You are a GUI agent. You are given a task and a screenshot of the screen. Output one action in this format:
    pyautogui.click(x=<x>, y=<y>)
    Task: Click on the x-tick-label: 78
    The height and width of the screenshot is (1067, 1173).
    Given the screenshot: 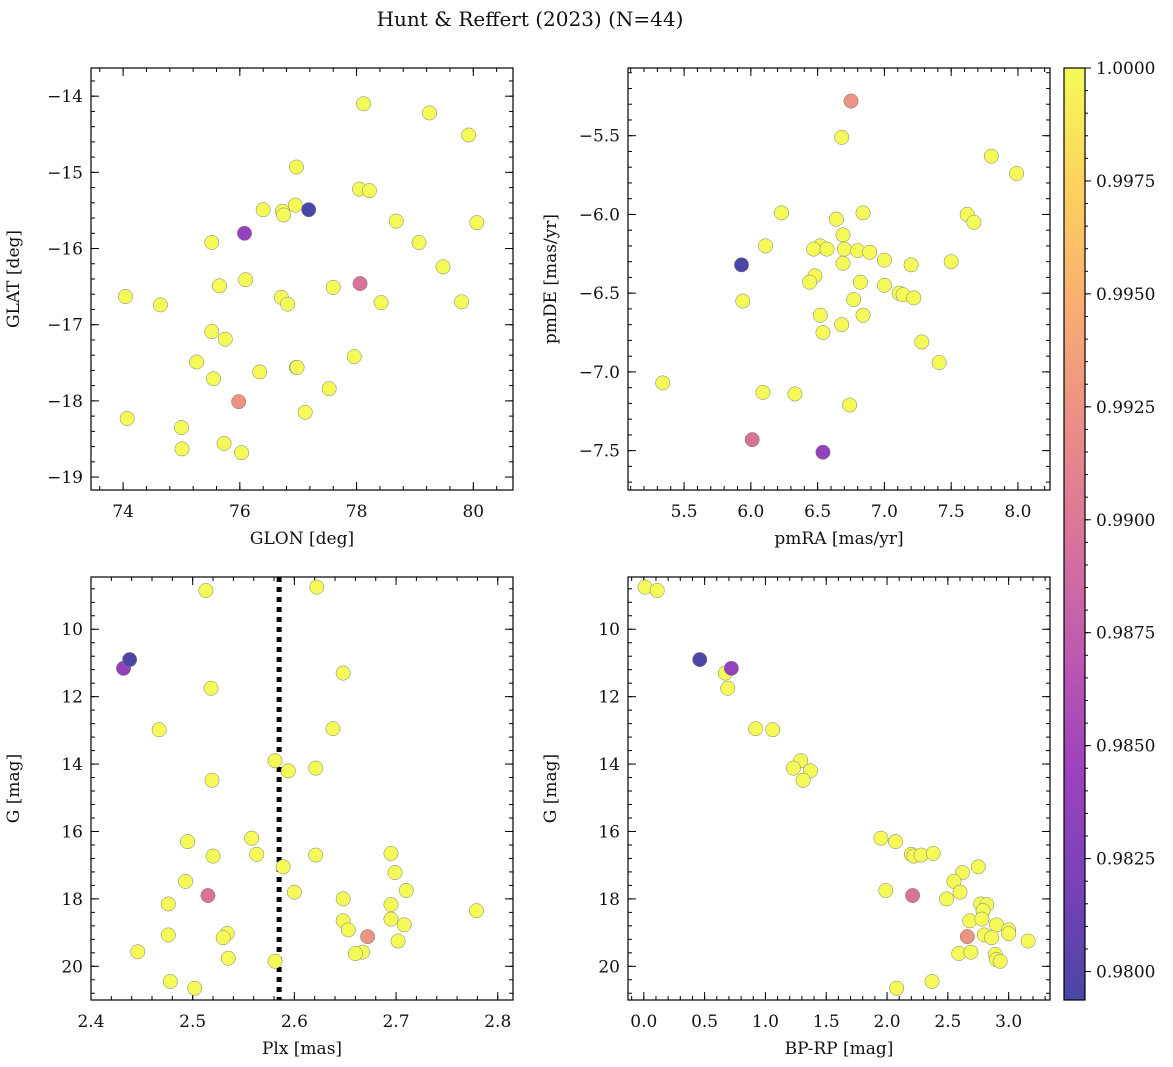 What is the action you would take?
    pyautogui.click(x=357, y=512)
    